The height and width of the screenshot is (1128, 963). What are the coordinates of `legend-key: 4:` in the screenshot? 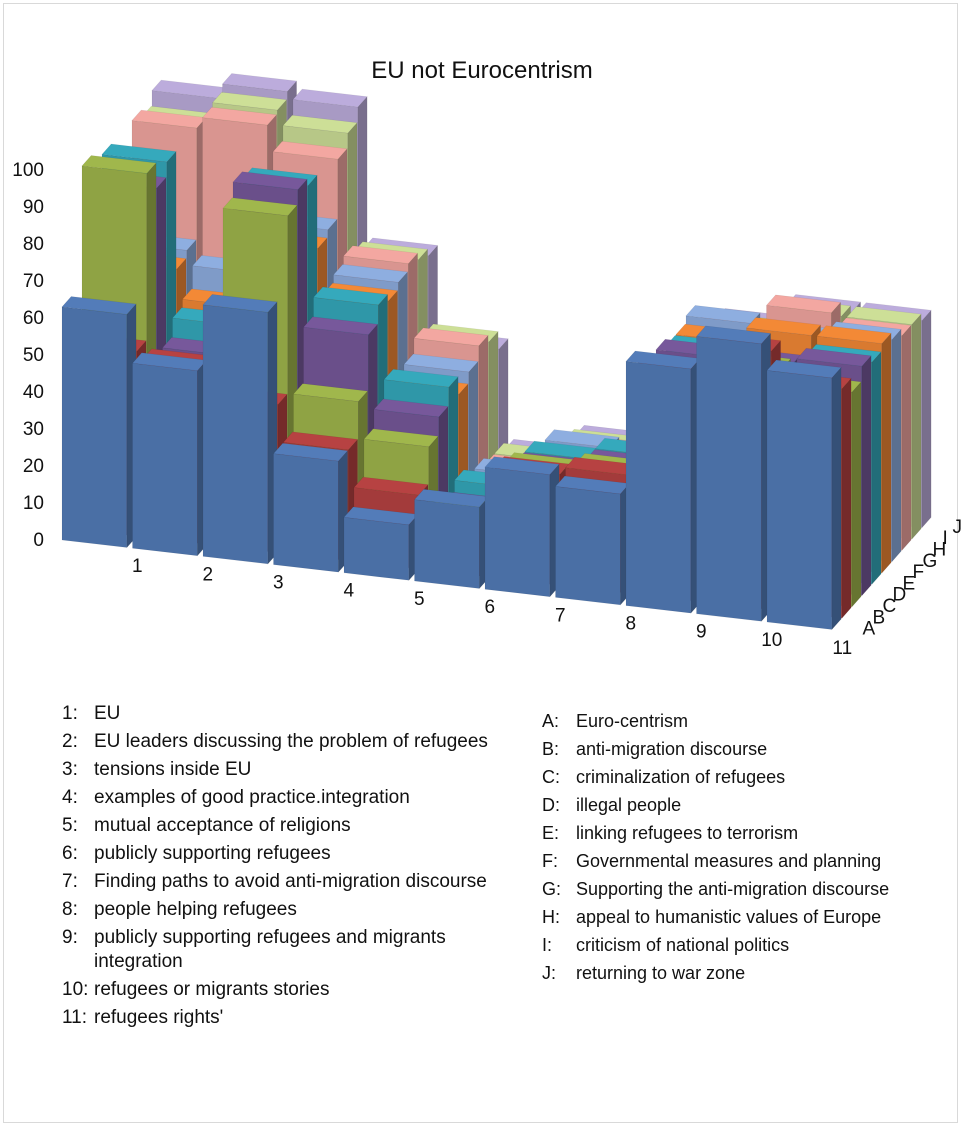 It's located at (70, 797).